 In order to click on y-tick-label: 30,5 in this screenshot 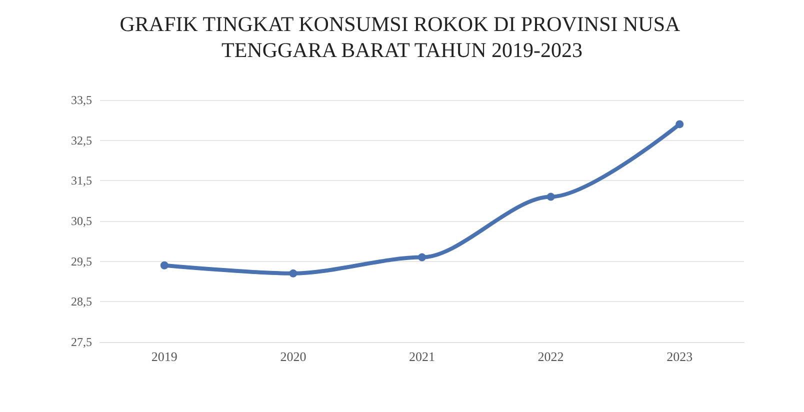, I will do `click(81, 221)`.